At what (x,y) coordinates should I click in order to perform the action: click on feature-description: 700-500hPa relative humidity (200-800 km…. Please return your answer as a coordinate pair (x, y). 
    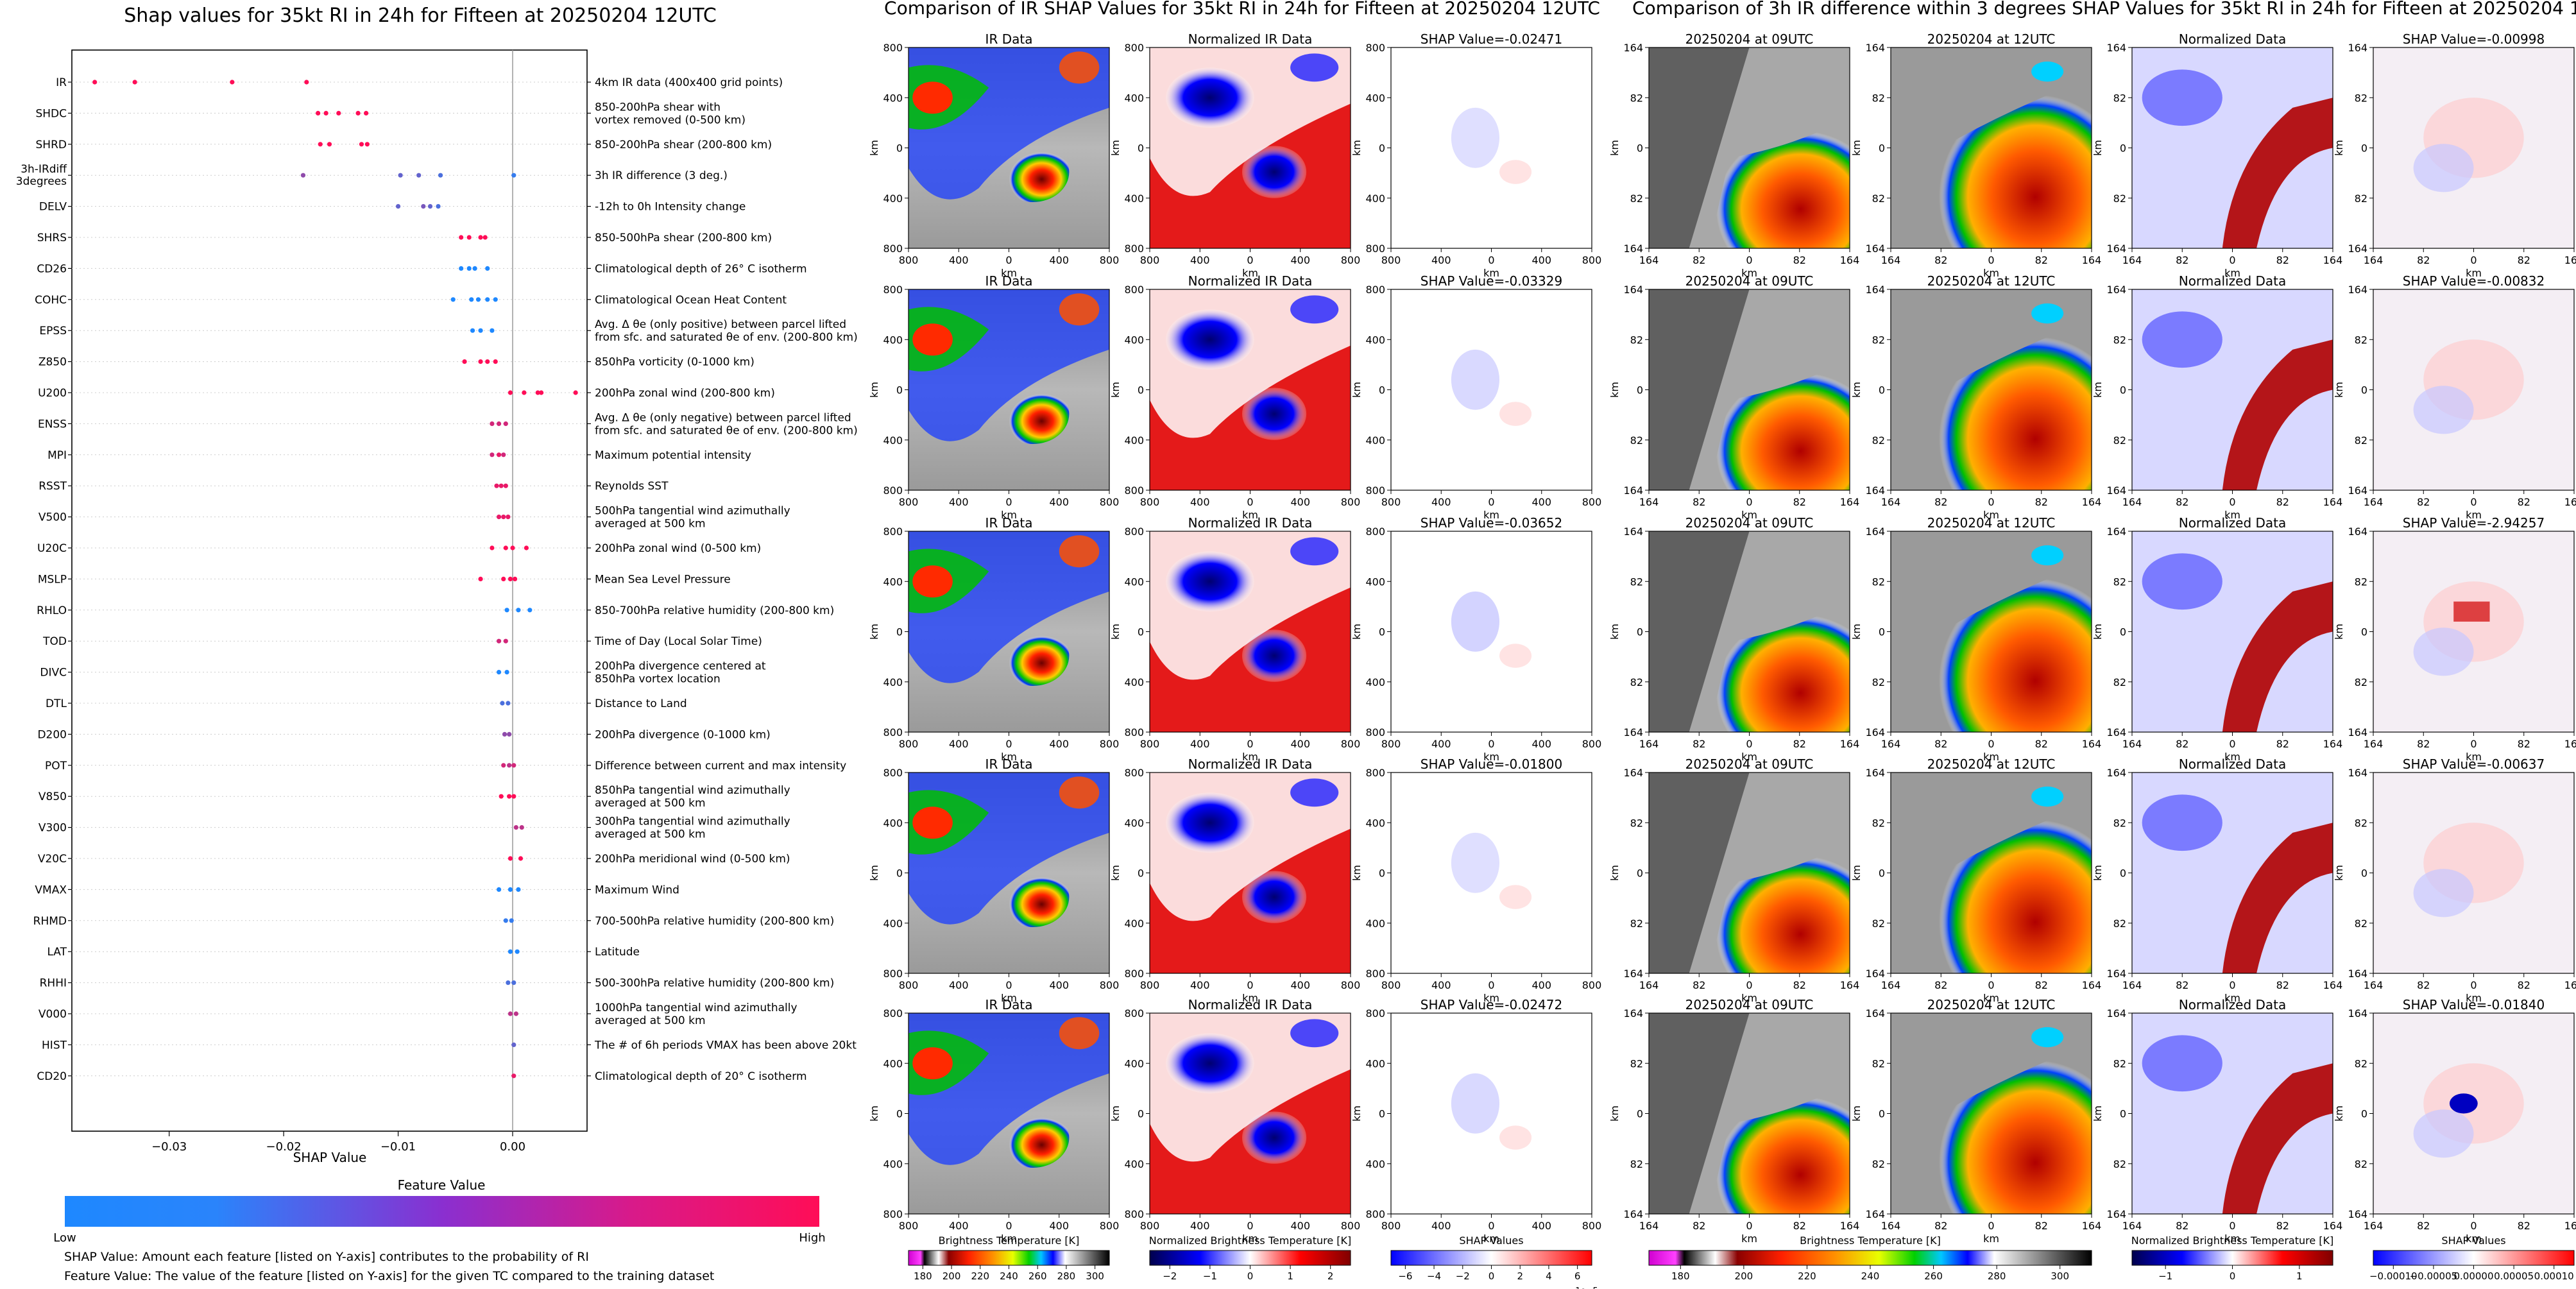
    Looking at the image, I should click on (714, 921).